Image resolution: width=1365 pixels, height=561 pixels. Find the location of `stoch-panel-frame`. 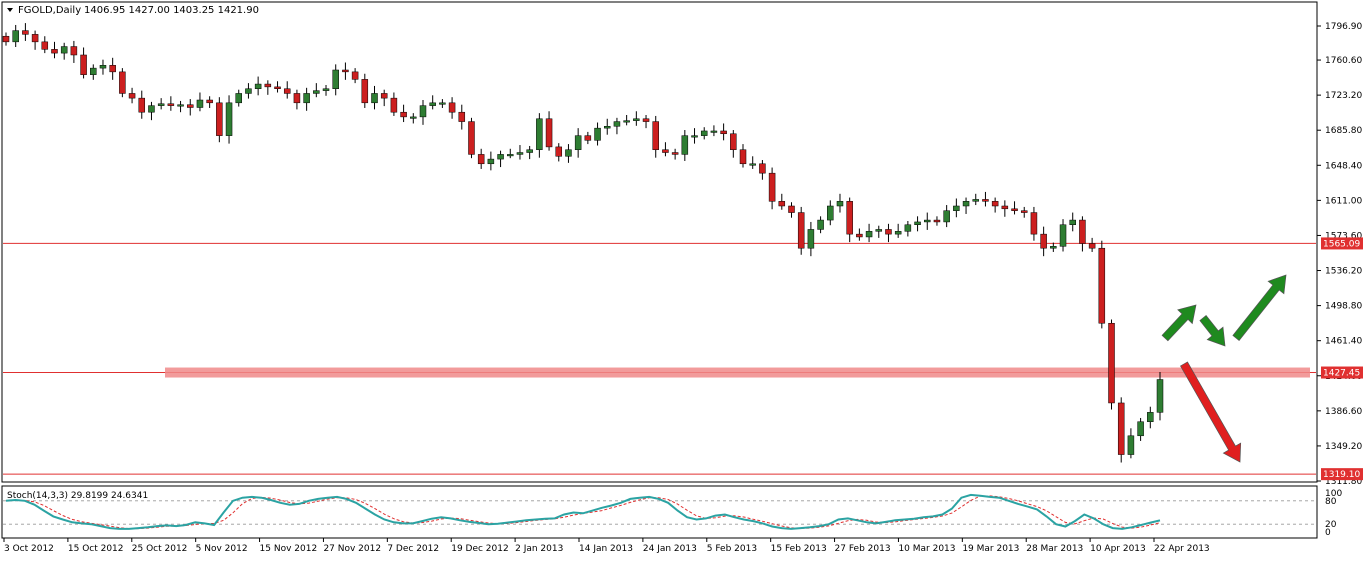

stoch-panel-frame is located at coordinates (659, 512).